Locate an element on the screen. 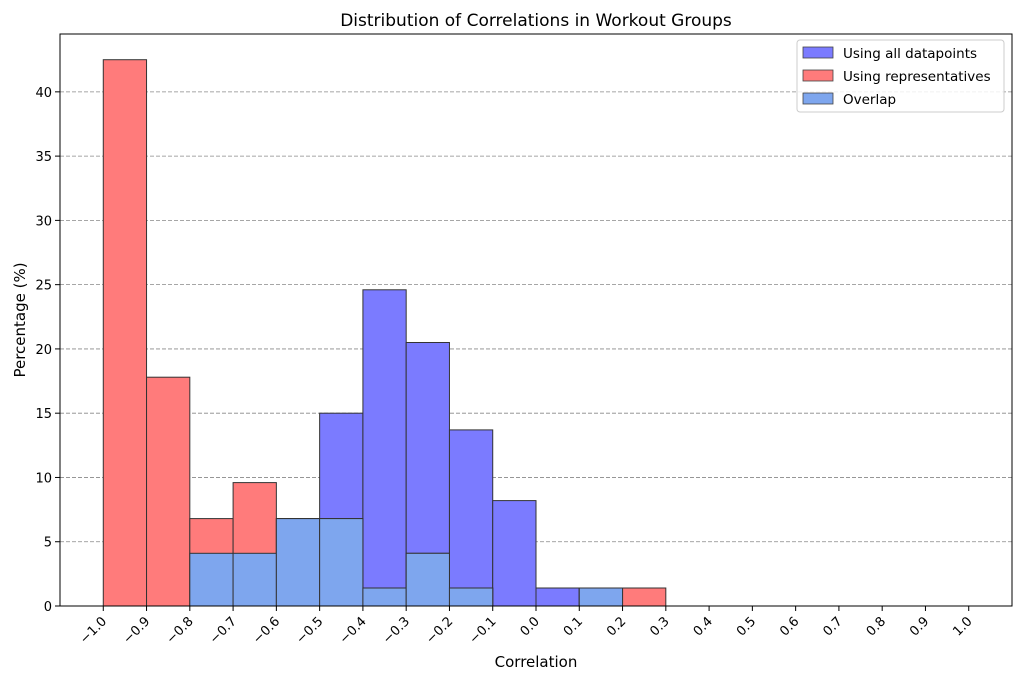 This screenshot has width=1024, height=683. x-tick-label: −0.7 is located at coordinates (223, 630).